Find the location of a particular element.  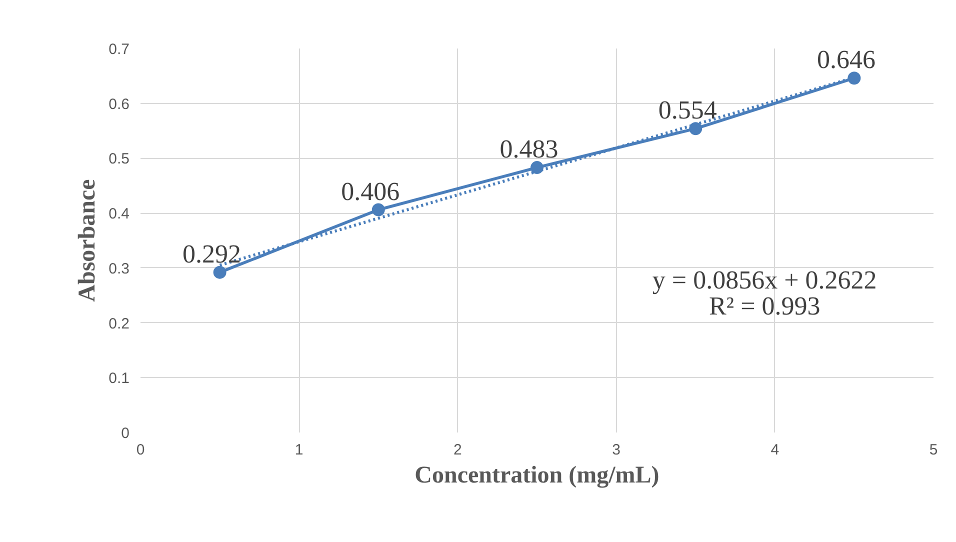

y-tick-label: 0.4 is located at coordinates (119, 214).